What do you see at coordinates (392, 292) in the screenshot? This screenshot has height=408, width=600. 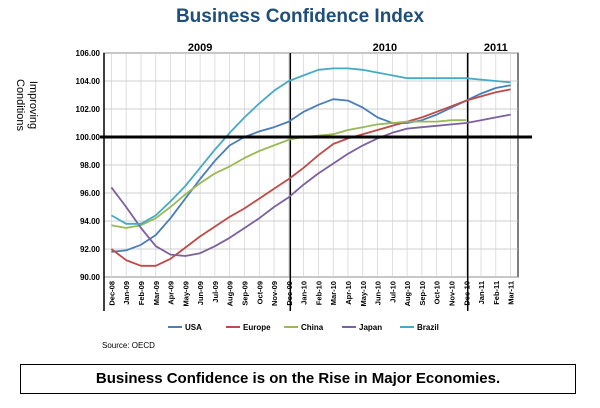 I see `x-tick-label: Jul-10` at bounding box center [392, 292].